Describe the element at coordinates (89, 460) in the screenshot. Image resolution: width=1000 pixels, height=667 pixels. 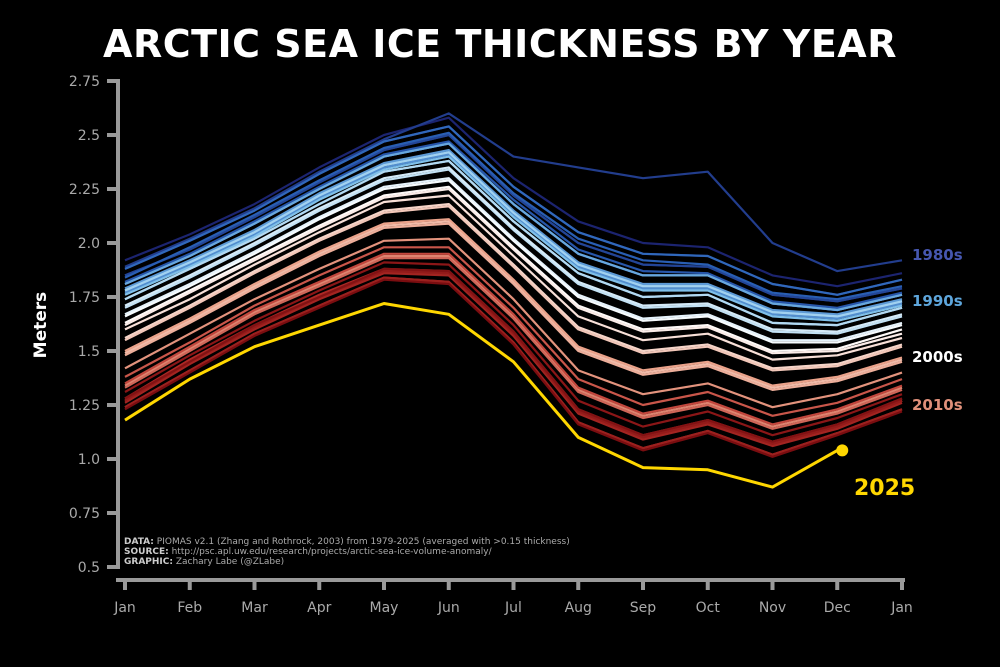
I see `y-tick-label: 1.0` at that location.